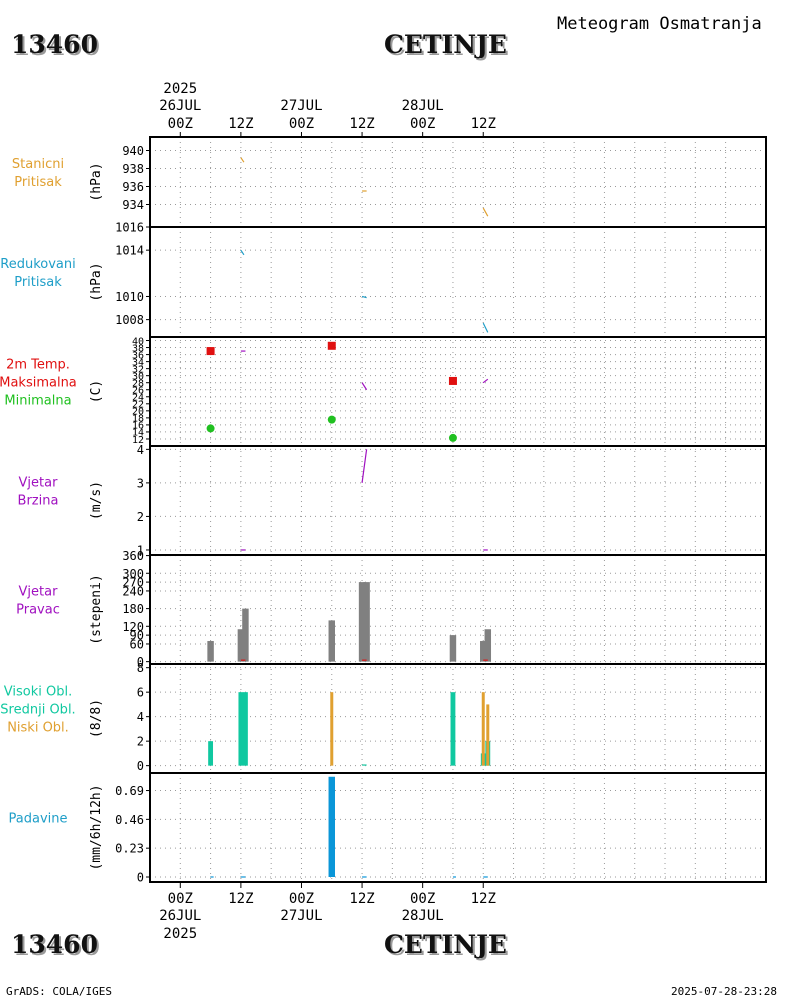 The image size is (800, 1000). What do you see at coordinates (724, 991) in the screenshot?
I see `generation-timestamp: 2025-07-28-23:28` at bounding box center [724, 991].